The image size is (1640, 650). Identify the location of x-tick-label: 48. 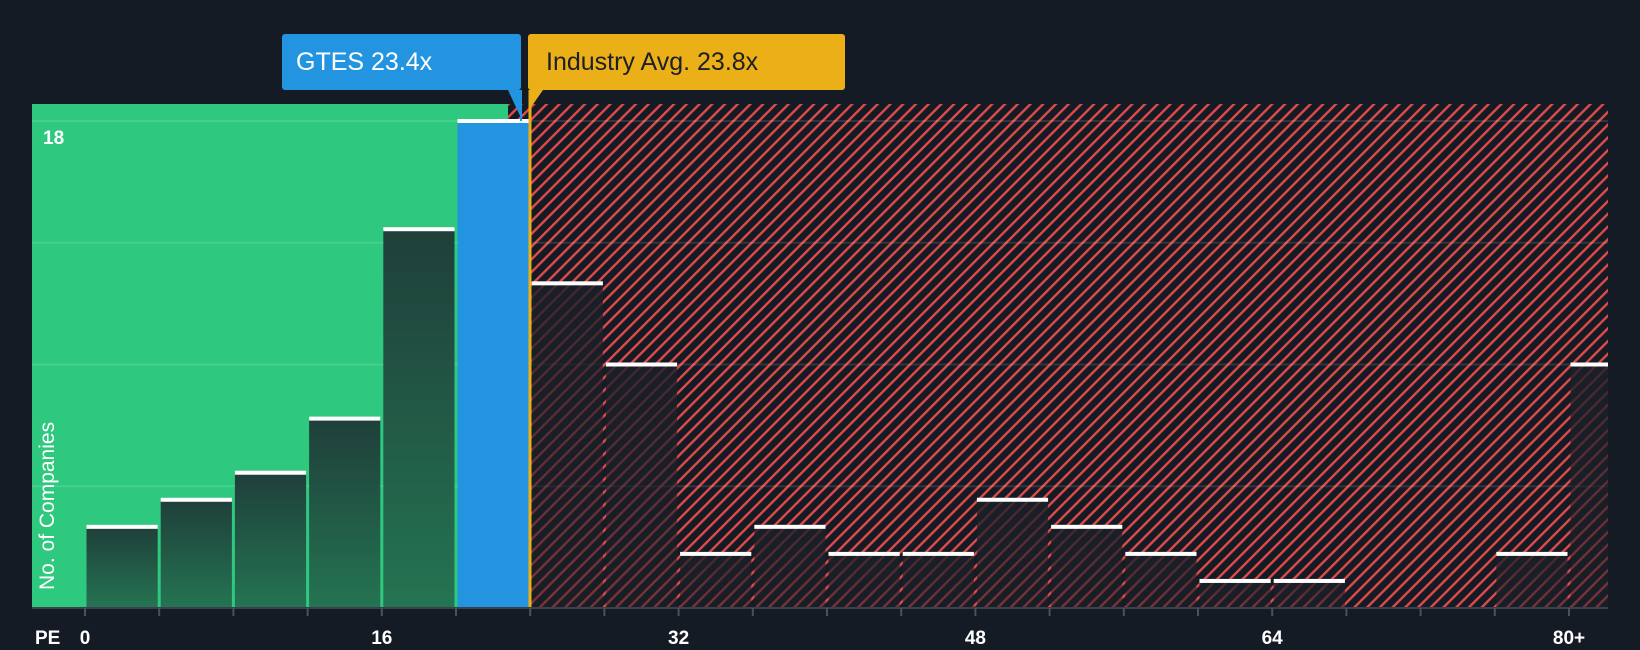
(975, 638).